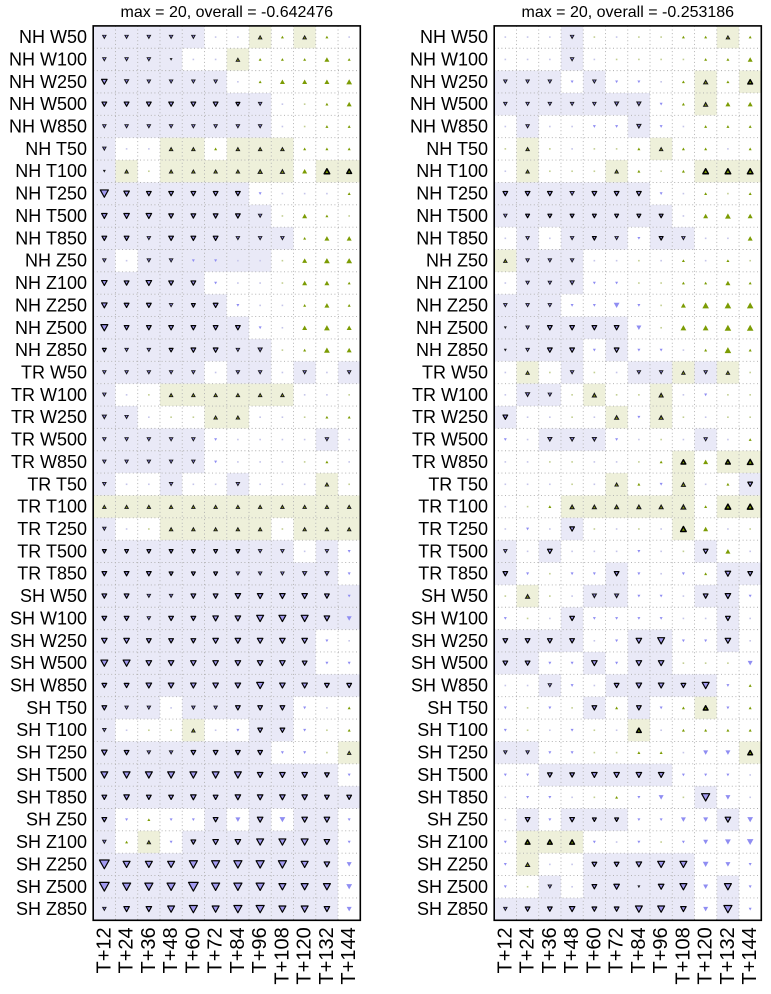 This screenshot has width=771, height=994. What do you see at coordinates (227, 12) in the screenshot?
I see `svg-text: max = 20, overall = -0.642476` at bounding box center [227, 12].